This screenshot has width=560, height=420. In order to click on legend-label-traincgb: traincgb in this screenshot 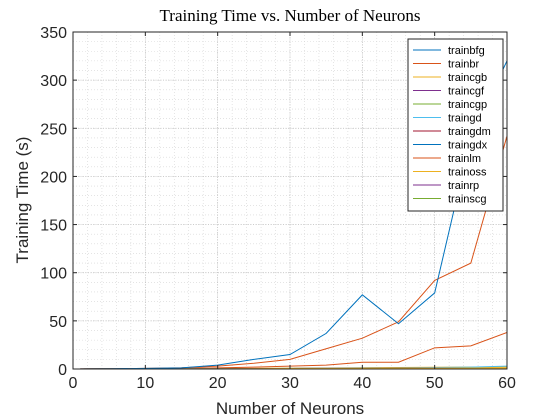, I will do `click(467, 78)`.